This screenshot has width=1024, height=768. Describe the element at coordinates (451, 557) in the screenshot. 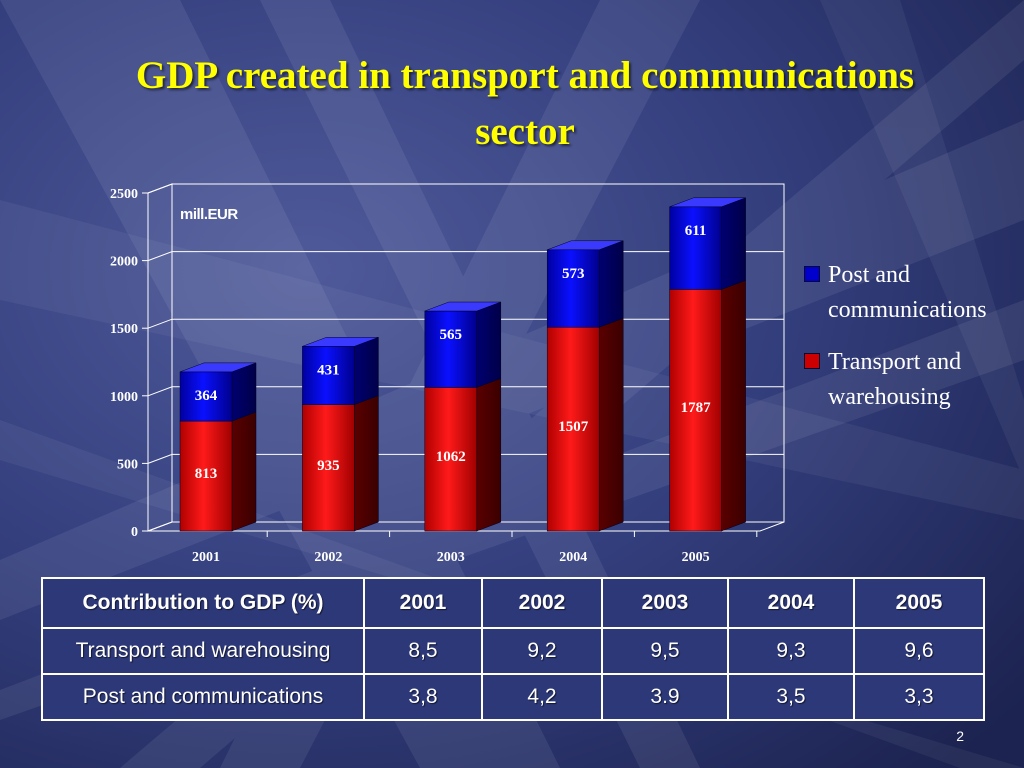

I see `x-tick-label: 2003` at that location.